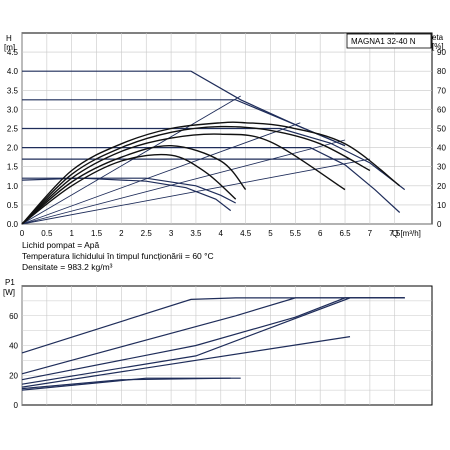 Image resolution: width=450 pixels, height=450 pixels. Describe the element at coordinates (22, 233) in the screenshot. I see `flow-tick-label: 0` at that location.